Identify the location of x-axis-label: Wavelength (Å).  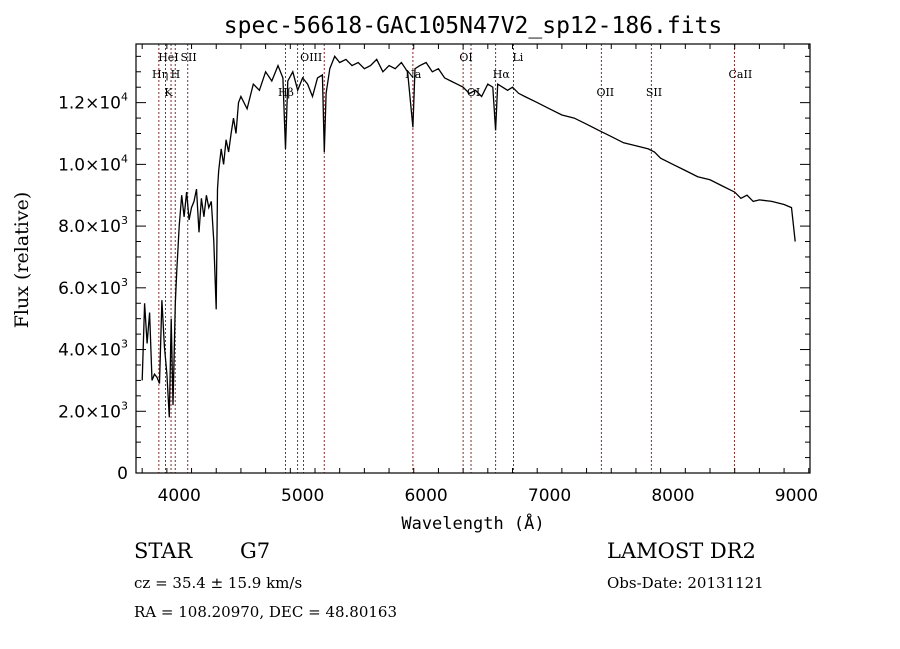
(472, 523).